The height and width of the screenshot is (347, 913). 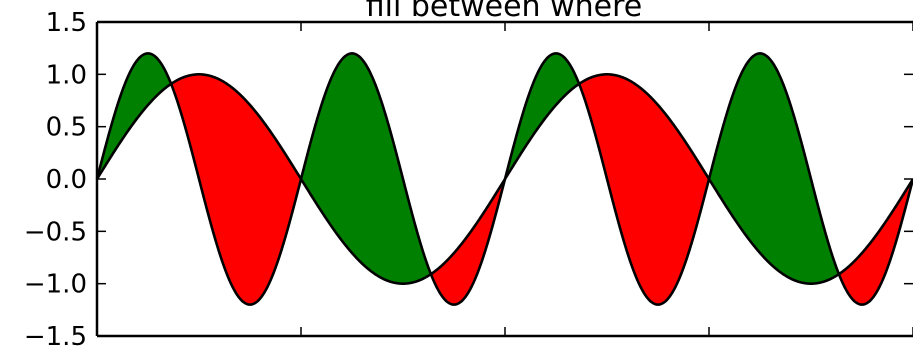 What do you see at coordinates (66, 75) in the screenshot?
I see `y-tick-label: 1.0` at bounding box center [66, 75].